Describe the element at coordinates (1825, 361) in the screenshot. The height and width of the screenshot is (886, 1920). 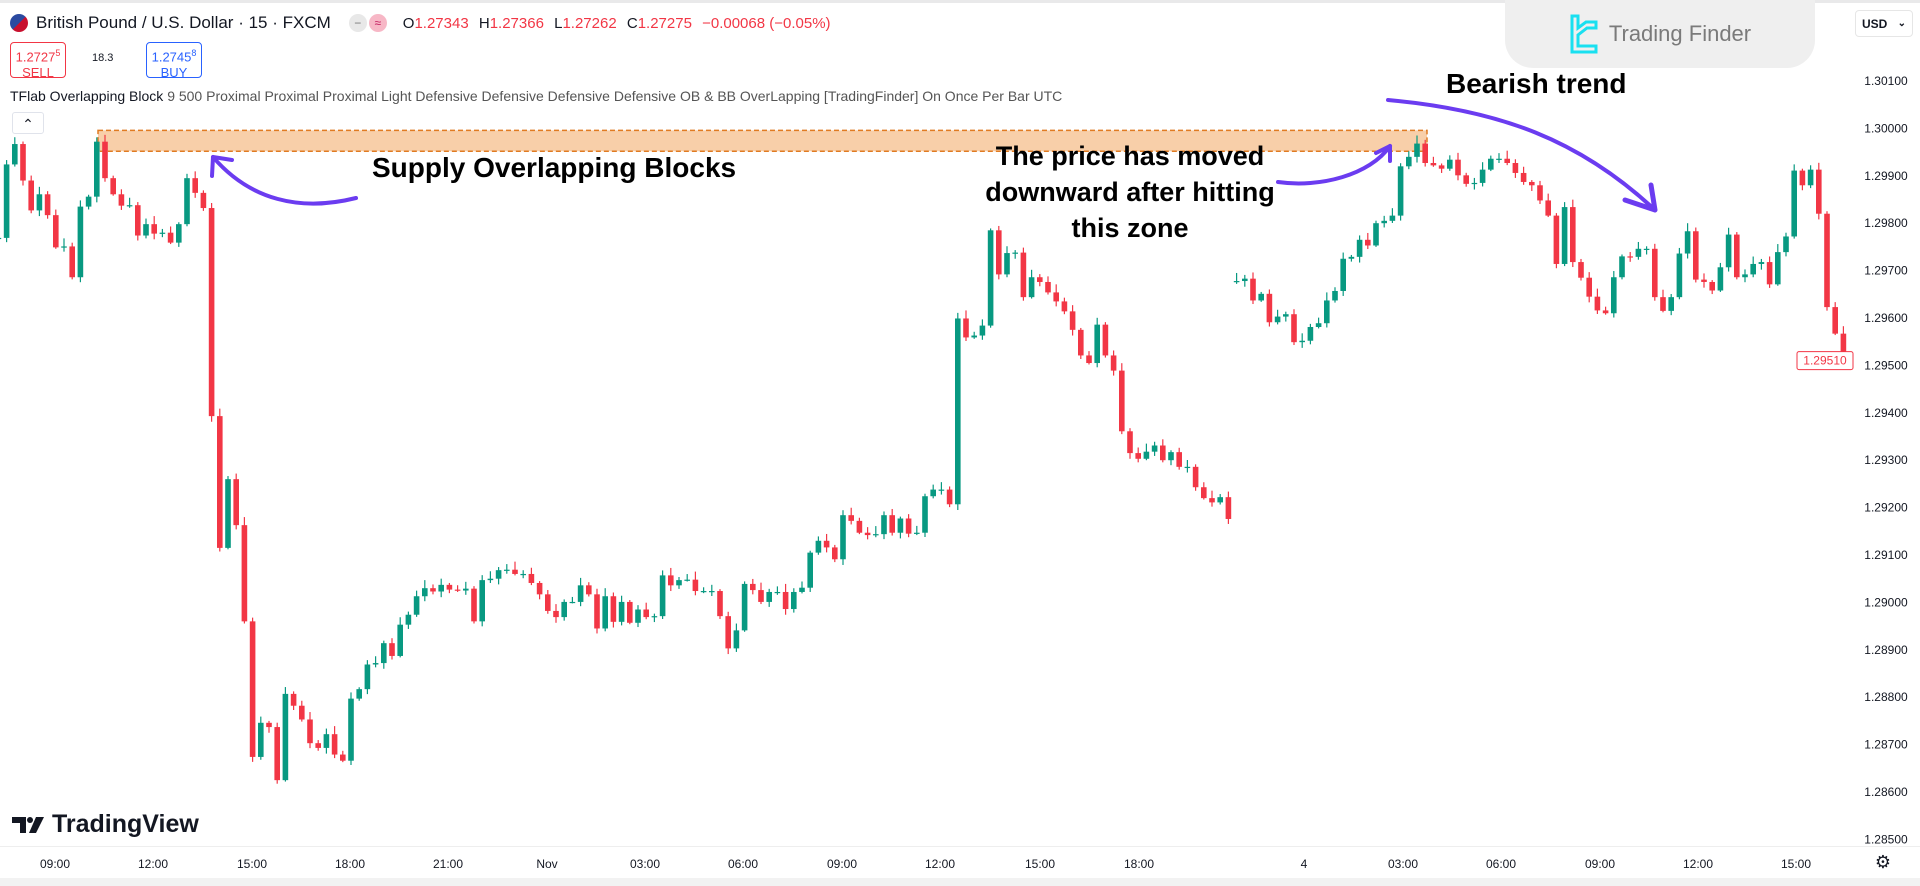
I see `last-price-box` at that location.